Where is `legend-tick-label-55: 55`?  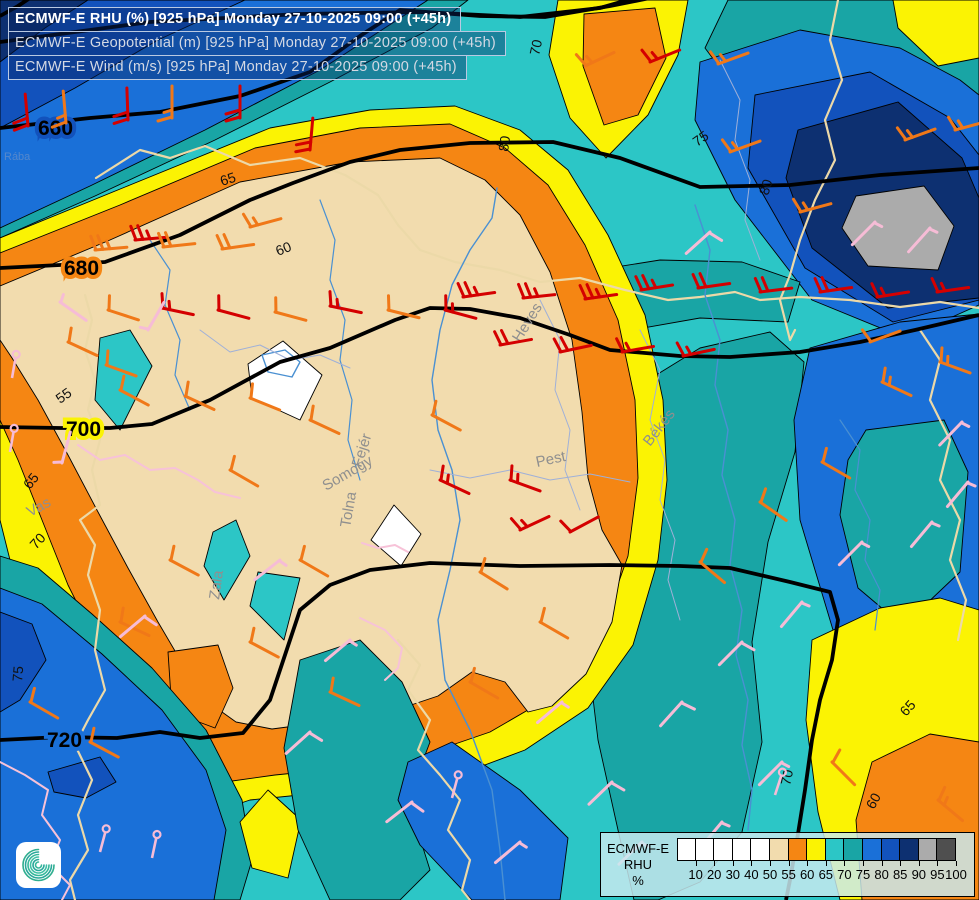
legend-tick-label-55: 55 is located at coordinates (788, 874).